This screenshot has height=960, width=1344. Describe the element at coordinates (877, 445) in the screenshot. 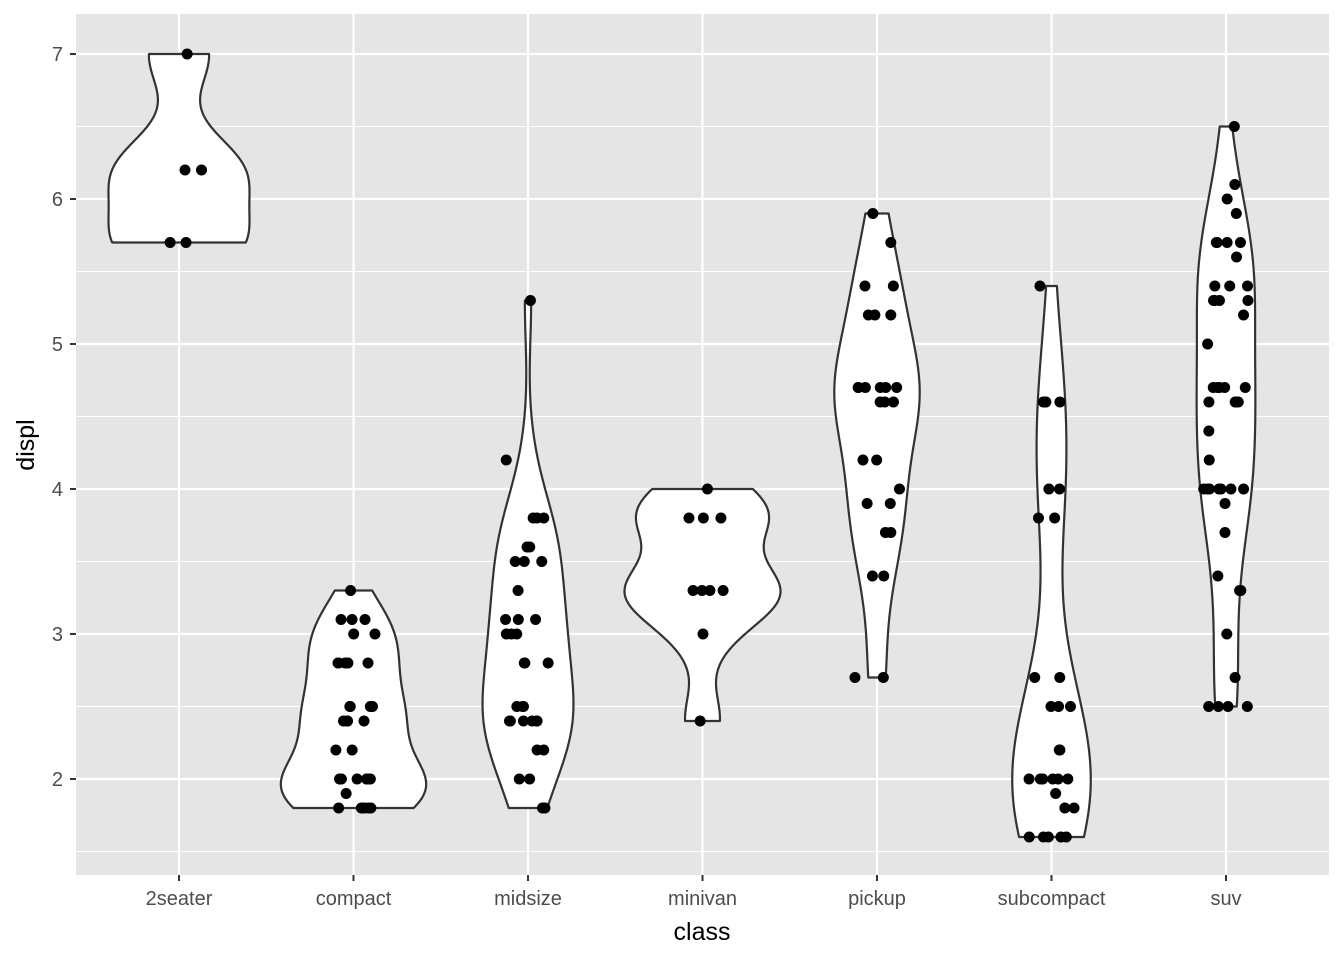

I see `violin-pickup` at that location.